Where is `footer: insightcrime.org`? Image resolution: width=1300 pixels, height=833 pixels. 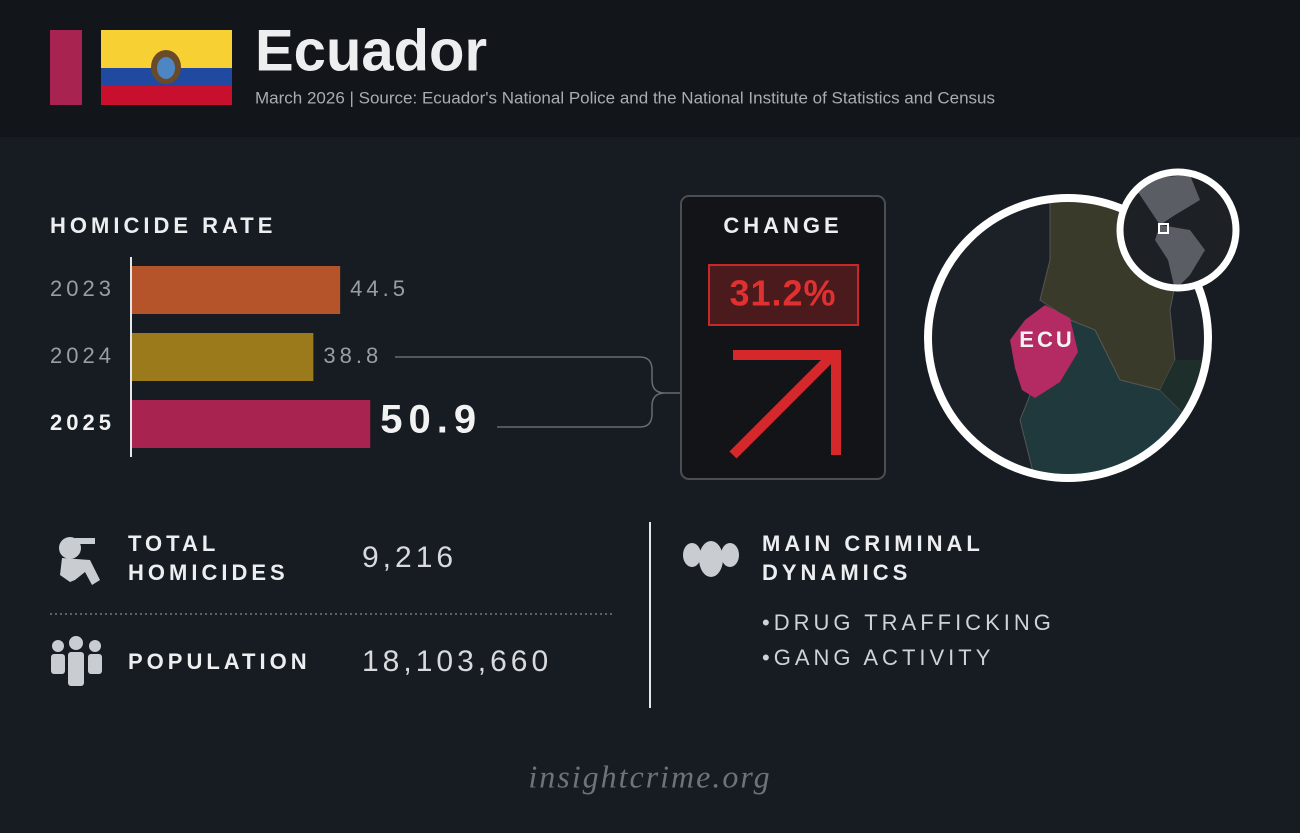
footer: insightcrime.org is located at coordinates (649, 776).